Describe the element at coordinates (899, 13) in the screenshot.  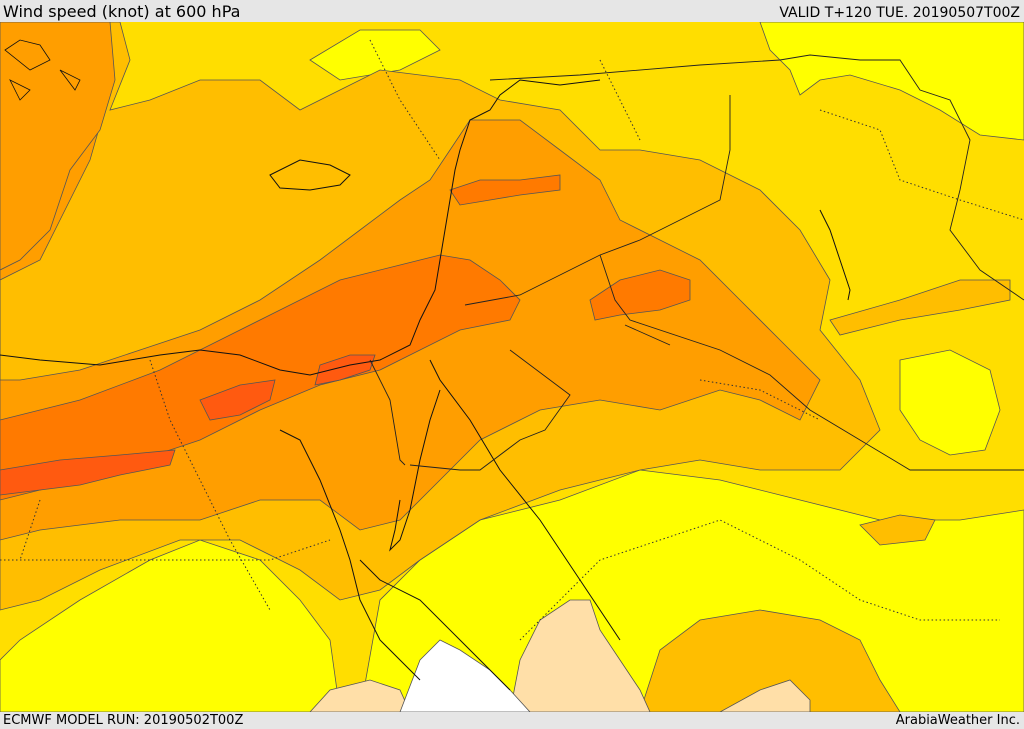
I see `valid-time: VALID T+120 TUE. 20190507T00Z` at that location.